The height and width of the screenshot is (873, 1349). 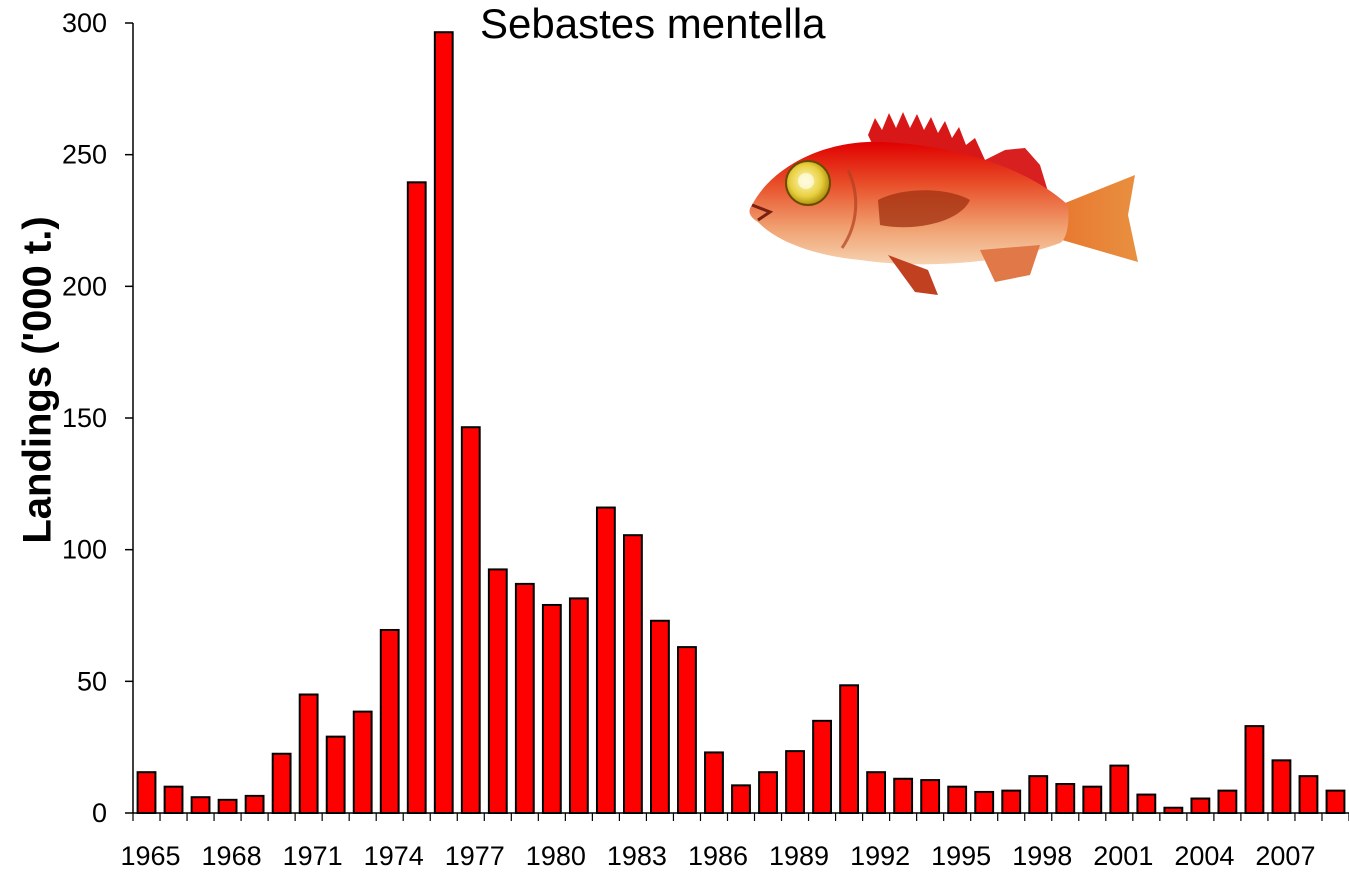 I want to click on bar-2000, so click(x=1092, y=800).